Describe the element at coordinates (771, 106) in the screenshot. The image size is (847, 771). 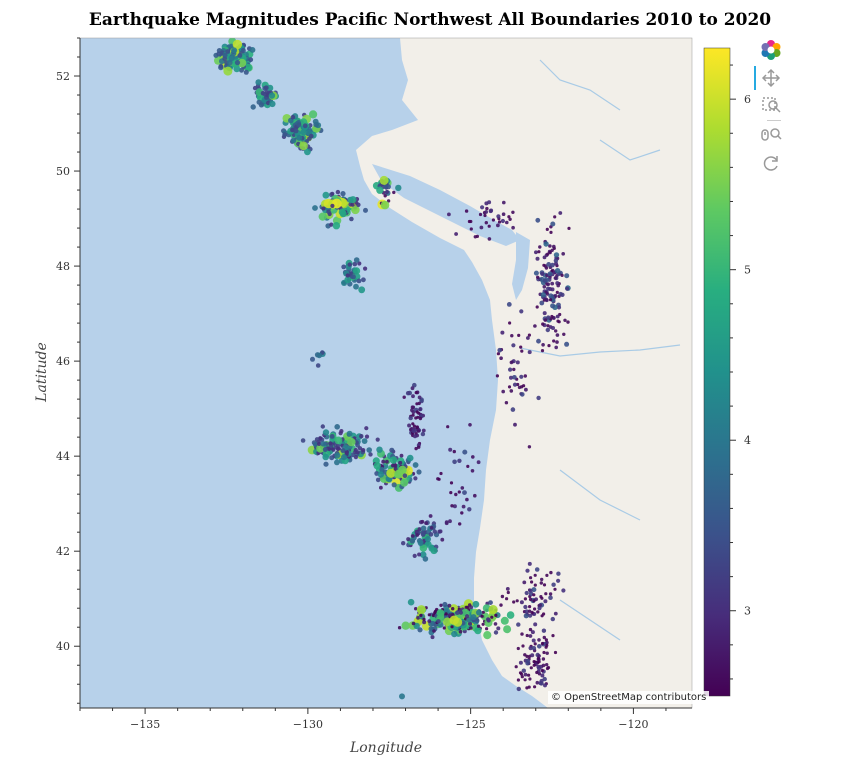
I see `box-zoom-tool-button` at that location.